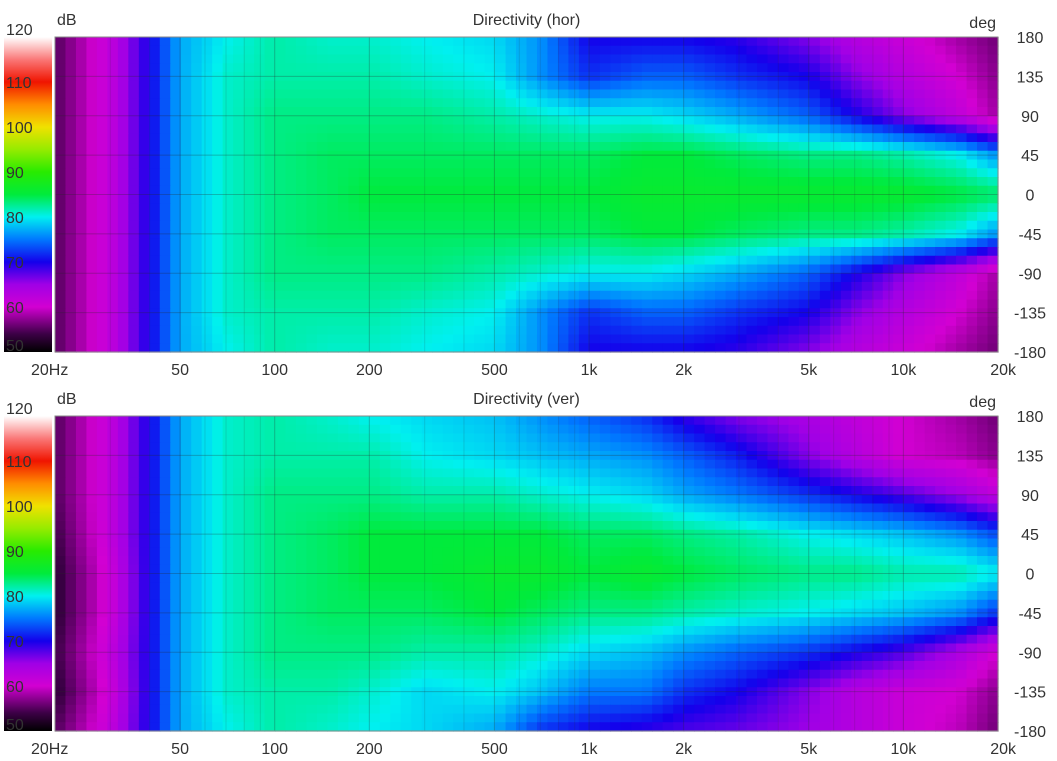 Image resolution: width=1057 pixels, height=761 pixels. I want to click on colorbar-tick-label: 50, so click(15, 346).